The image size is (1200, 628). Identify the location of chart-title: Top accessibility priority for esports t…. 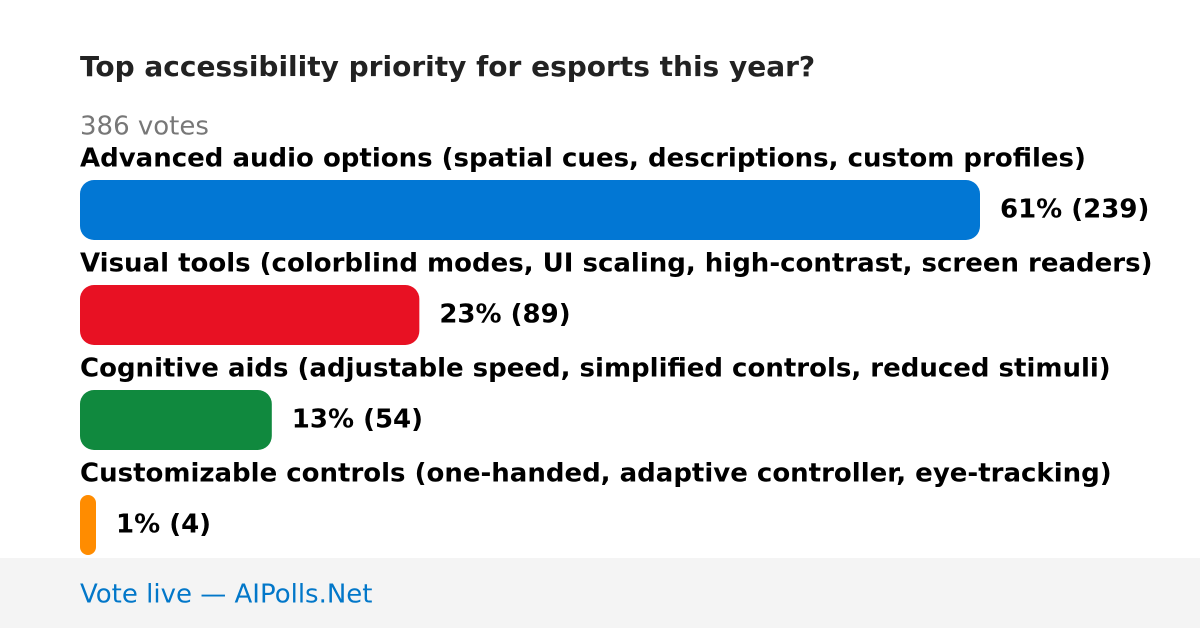
(447, 66).